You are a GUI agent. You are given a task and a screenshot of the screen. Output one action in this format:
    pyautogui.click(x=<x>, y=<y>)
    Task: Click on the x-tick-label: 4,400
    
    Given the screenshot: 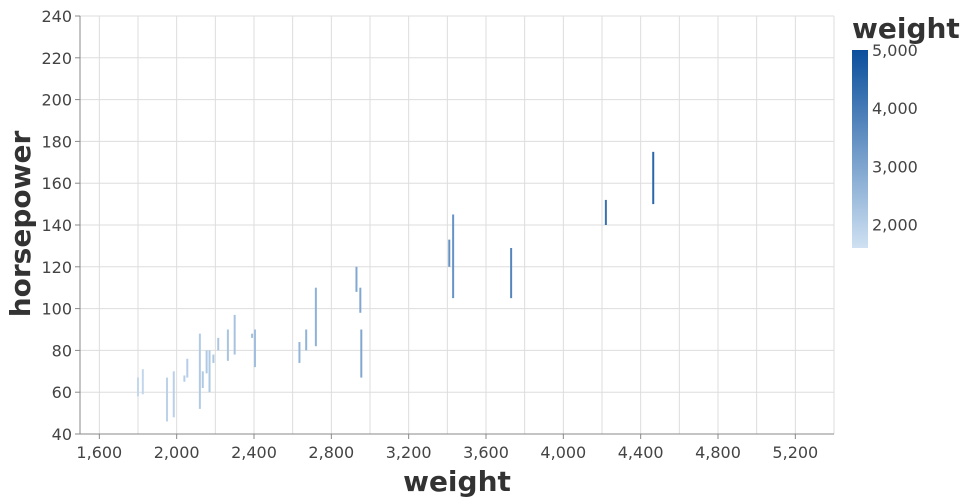 What is the action you would take?
    pyautogui.click(x=641, y=452)
    